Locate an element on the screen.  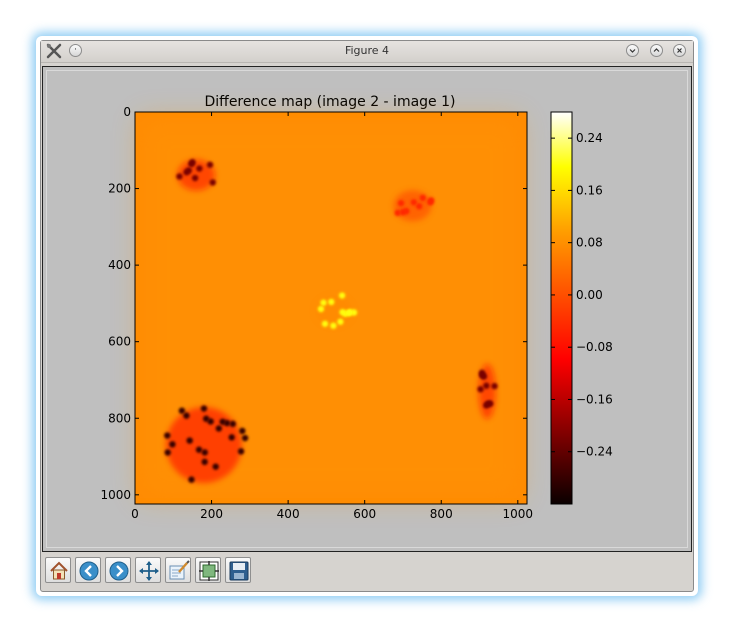
subplots-button is located at coordinates (208, 570).